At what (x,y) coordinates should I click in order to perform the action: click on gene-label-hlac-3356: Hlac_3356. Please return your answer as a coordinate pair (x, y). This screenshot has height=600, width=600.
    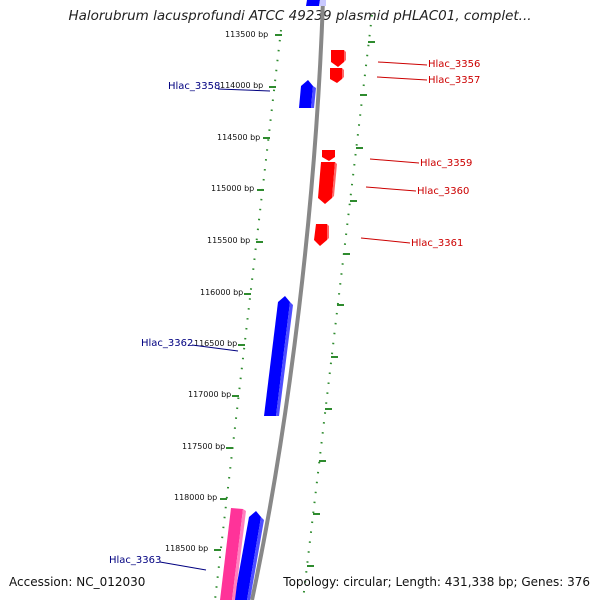
    Looking at the image, I should click on (454, 64).